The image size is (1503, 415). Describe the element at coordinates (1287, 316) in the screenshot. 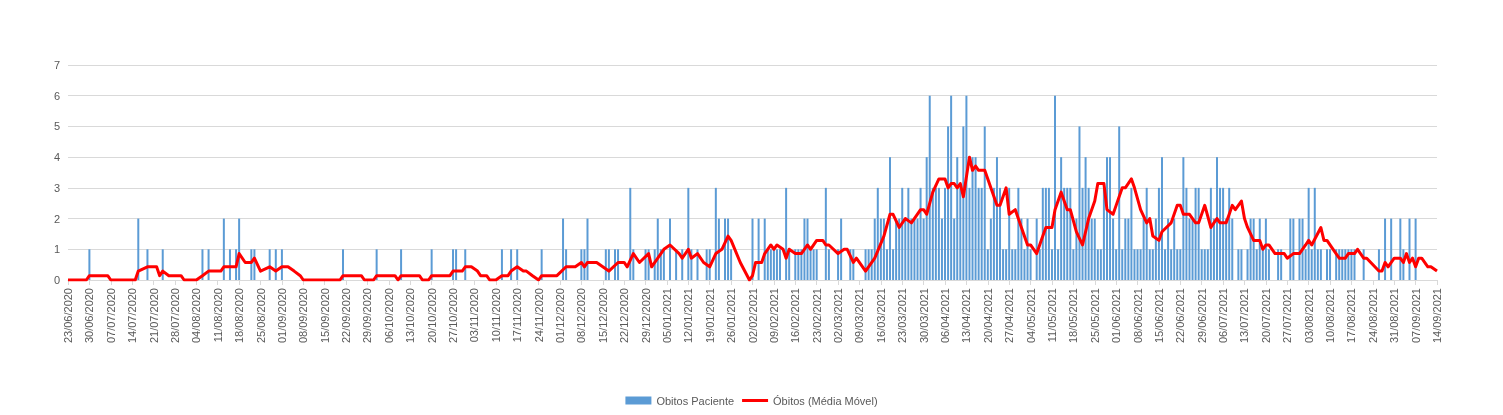

I see `x-tick-label: 27/07/2021` at that location.